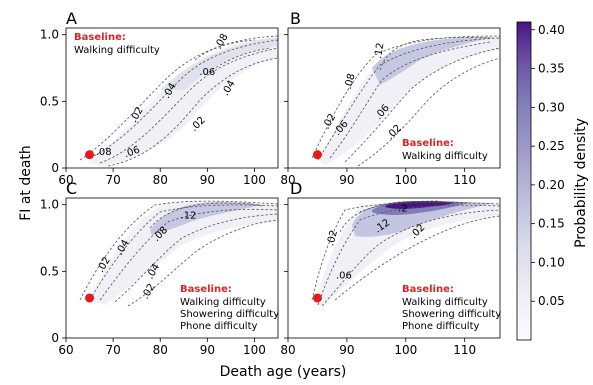  I want to click on y-axis-title: FI at death, so click(26, 183).